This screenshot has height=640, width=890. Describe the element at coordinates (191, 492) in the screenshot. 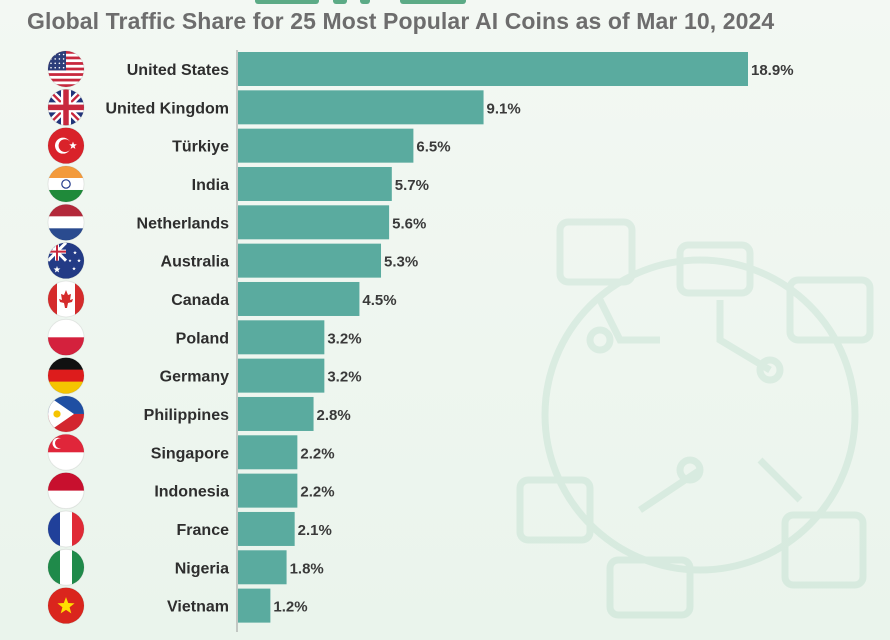

I see `category-label: Indonesia` at that location.